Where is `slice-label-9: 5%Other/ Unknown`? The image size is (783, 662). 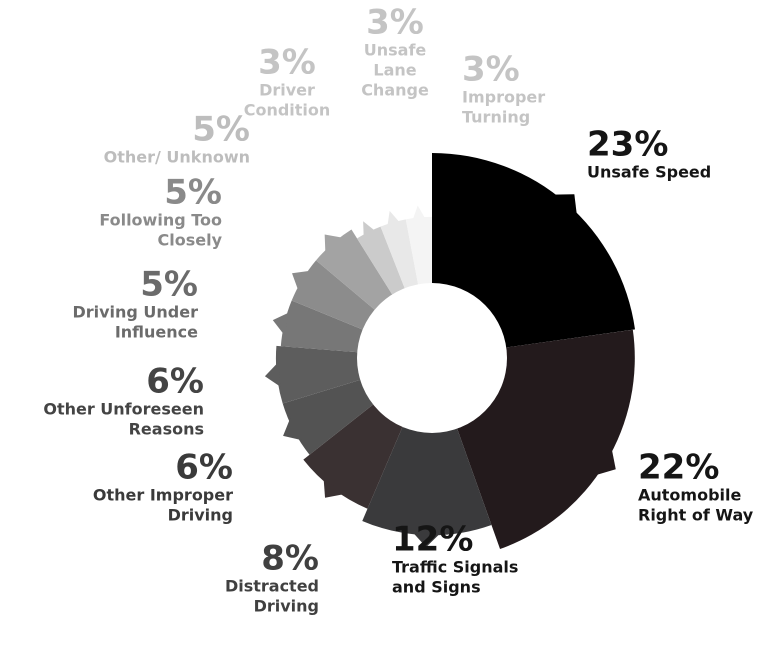 slice-label-9: 5%Other/ Unknown is located at coordinates (177, 138).